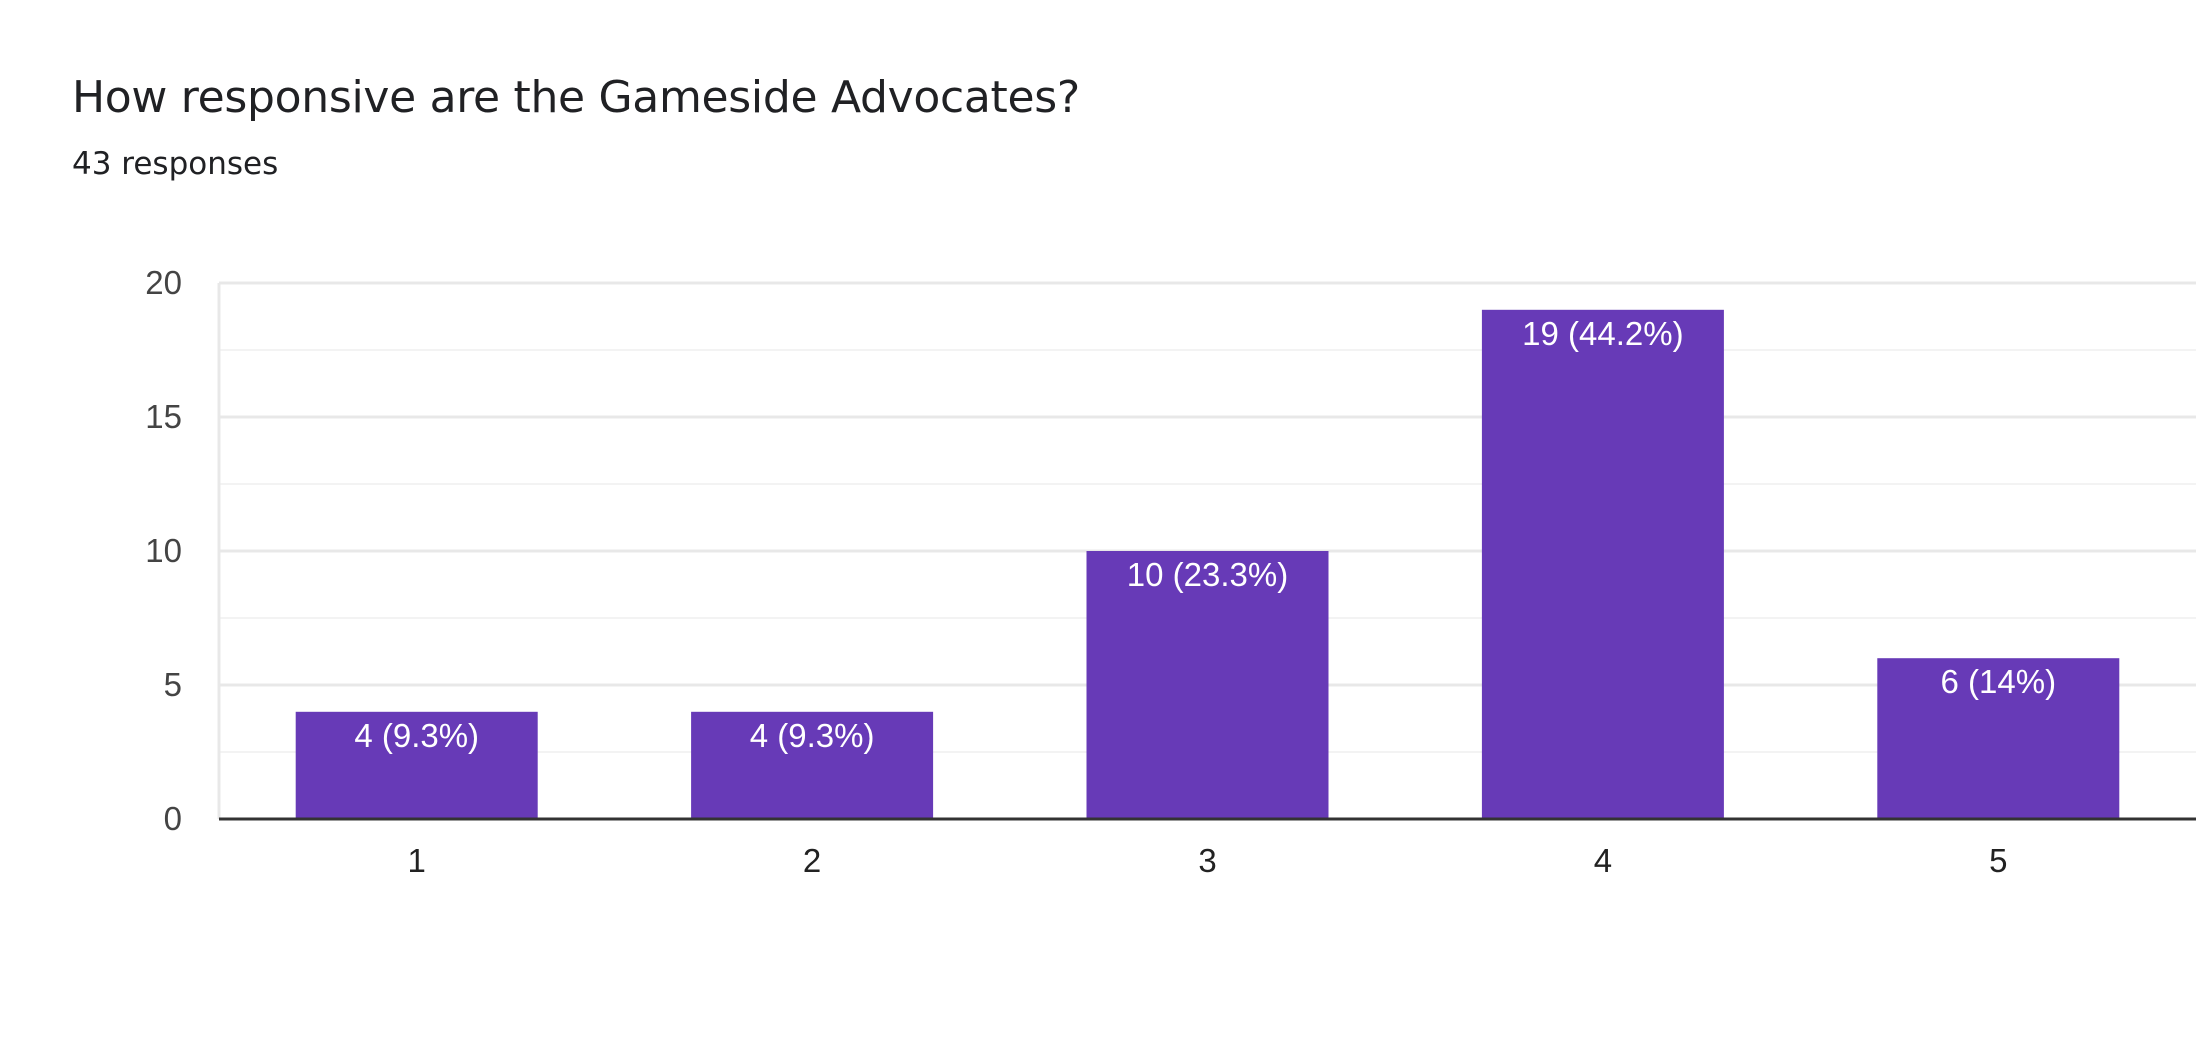 The width and height of the screenshot is (2196, 1044). What do you see at coordinates (1207, 574) in the screenshot?
I see `bar-data-label: 10 (23.3%)` at bounding box center [1207, 574].